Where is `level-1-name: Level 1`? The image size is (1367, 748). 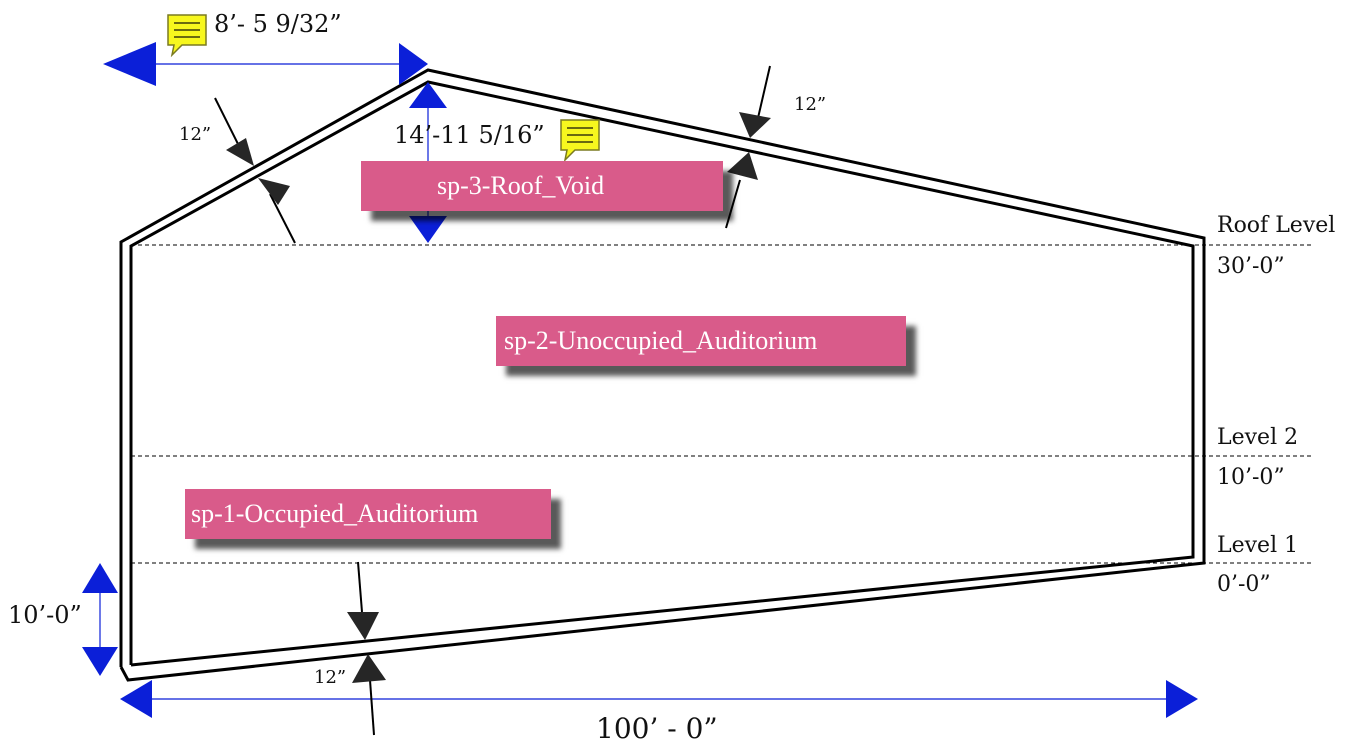
level-1-name: Level 1 is located at coordinates (1258, 545).